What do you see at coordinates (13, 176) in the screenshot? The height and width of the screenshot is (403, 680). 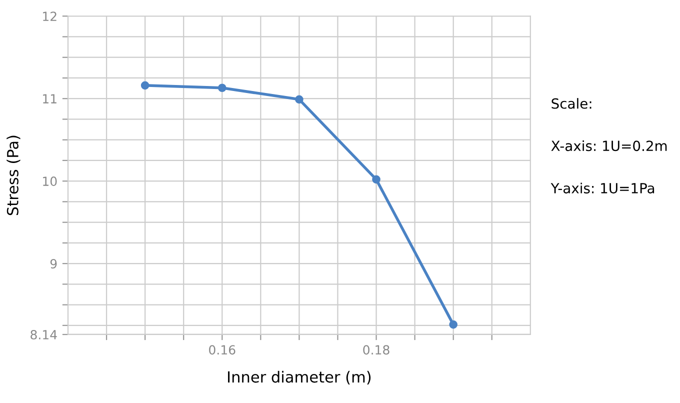 I see `y-axis-title: Stress (Pa)` at bounding box center [13, 176].